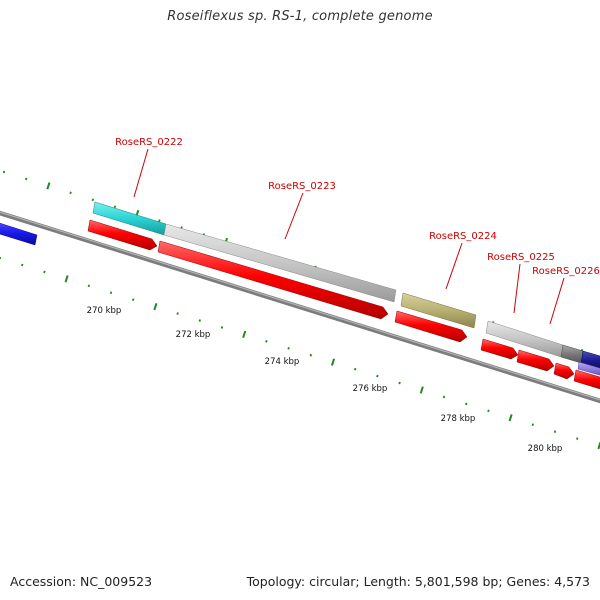 The width and height of the screenshot is (600, 600). I want to click on gene-label-roseRS-0226: RoseRS_0226, so click(566, 271).